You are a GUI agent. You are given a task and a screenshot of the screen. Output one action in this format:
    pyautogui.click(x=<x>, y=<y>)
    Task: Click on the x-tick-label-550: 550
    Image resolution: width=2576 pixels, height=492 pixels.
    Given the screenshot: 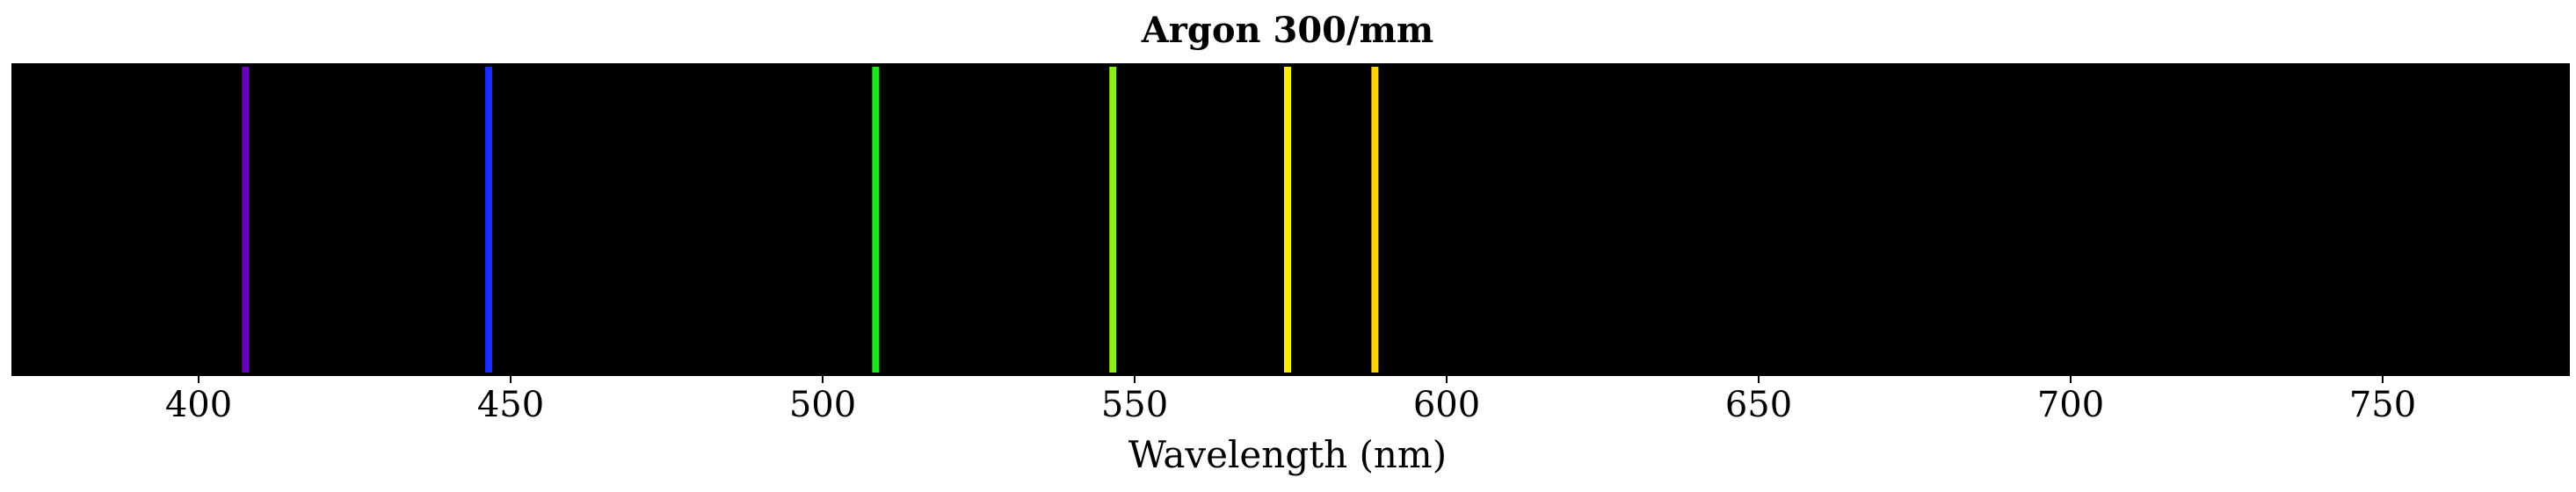 What is the action you would take?
    pyautogui.click(x=1134, y=405)
    